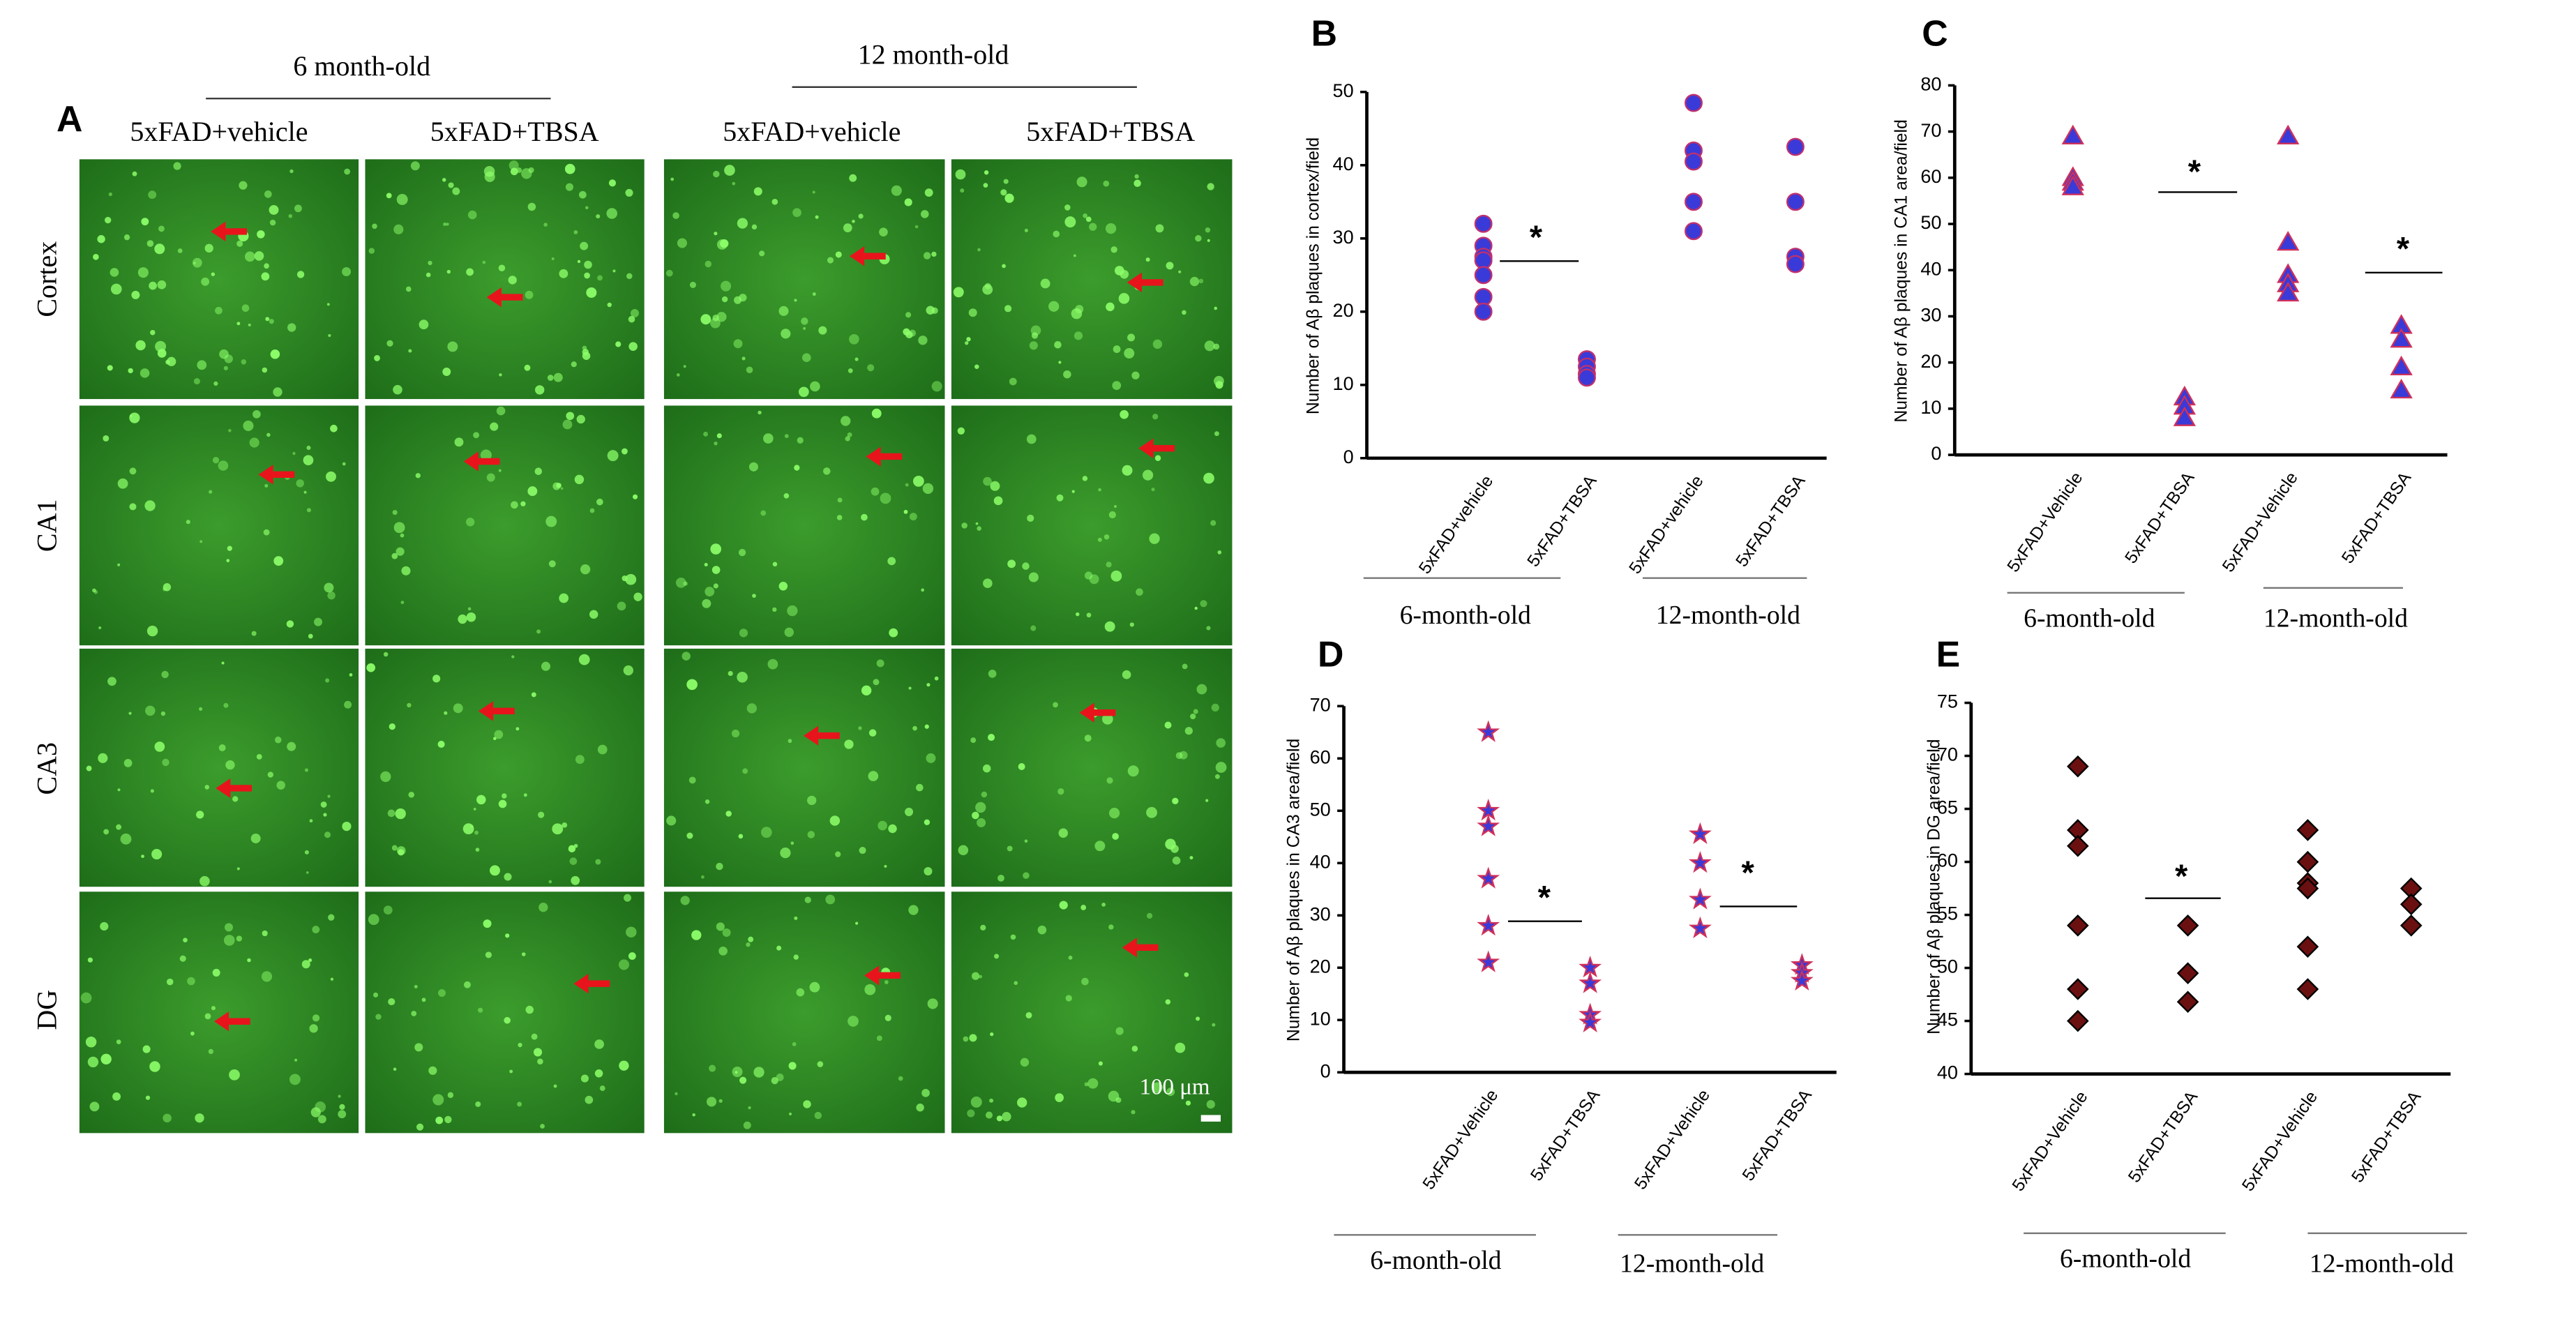 The height and width of the screenshot is (1317, 2576). What do you see at coordinates (1930, 176) in the screenshot?
I see `y-tick-label: 60` at bounding box center [1930, 176].